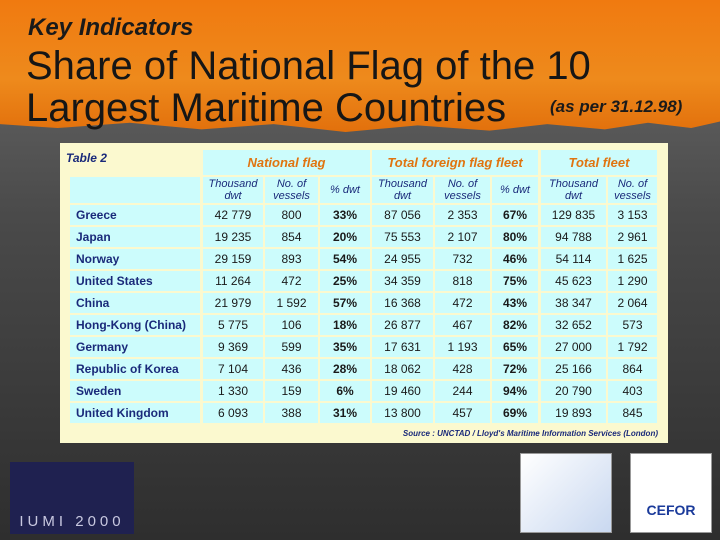 This screenshot has width=720, height=540. I want to click on logo, so click(566, 493).